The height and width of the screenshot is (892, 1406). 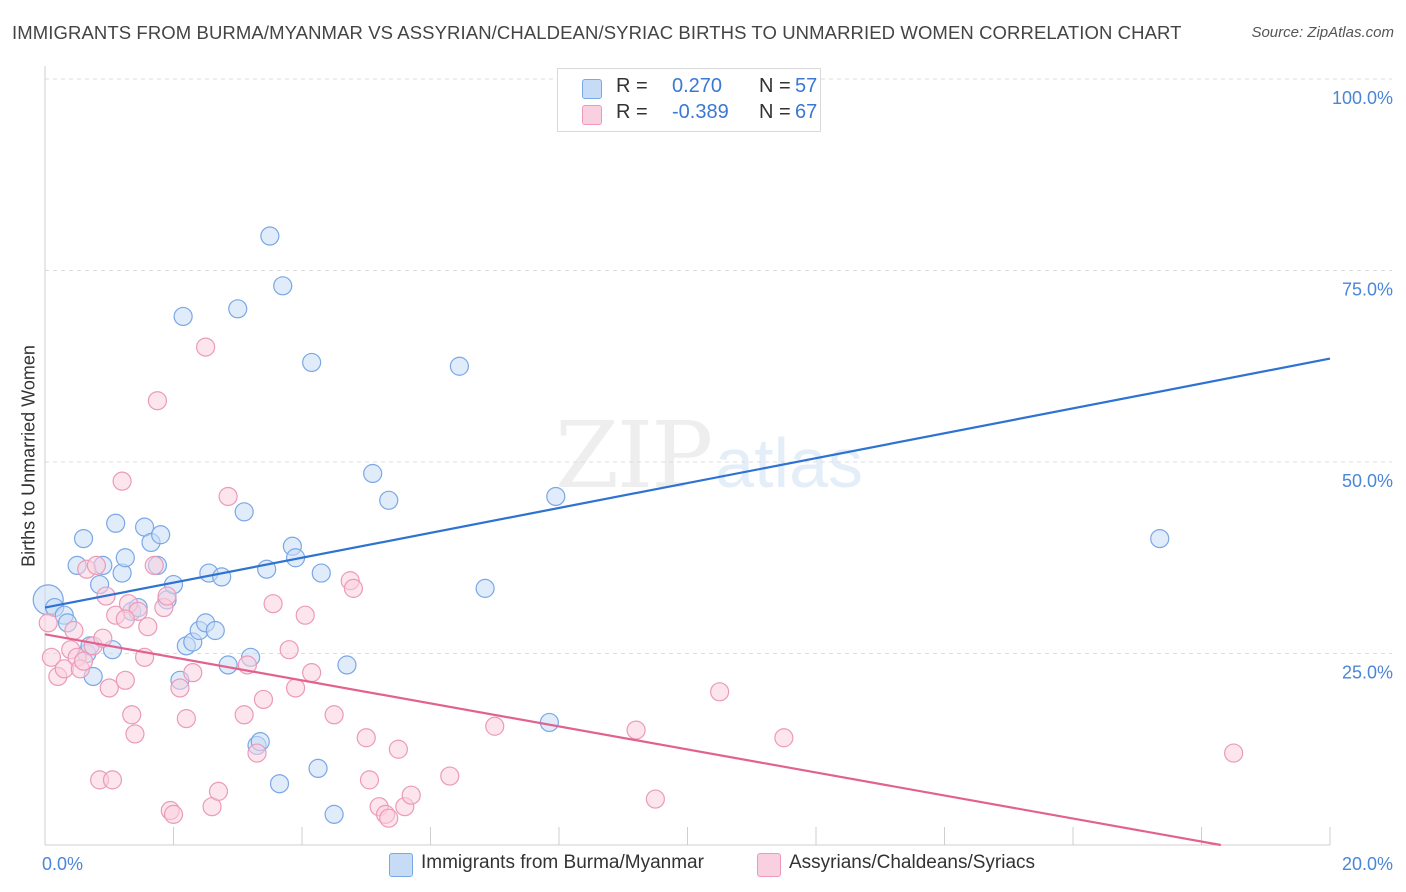 I want to click on x-tick-label: 0.0%, so click(x=62, y=864).